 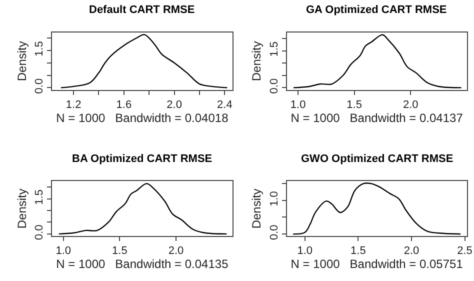 What do you see at coordinates (376, 10) in the screenshot?
I see `chart-title: GA Optimized CART RMSE` at bounding box center [376, 10].